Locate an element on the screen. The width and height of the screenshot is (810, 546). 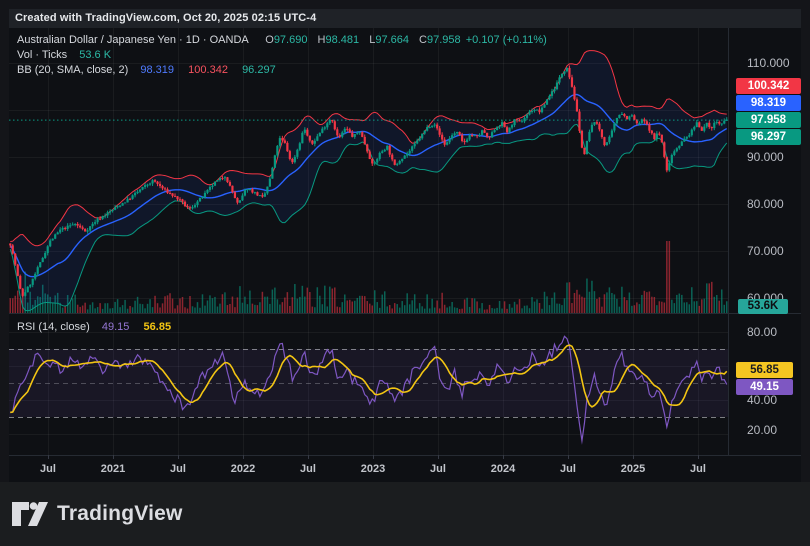
price-axis-border is located at coordinates (728, 241).